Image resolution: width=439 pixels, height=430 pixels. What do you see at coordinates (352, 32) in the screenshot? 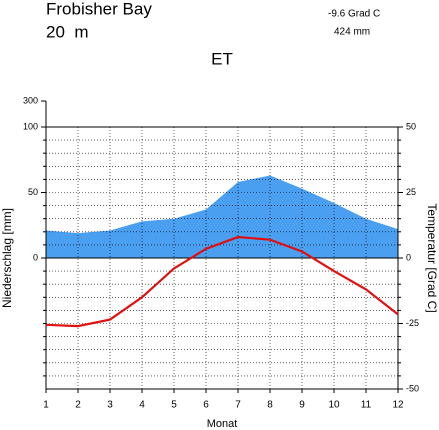
I see `annual-precipitation: 424 mm` at bounding box center [352, 32].